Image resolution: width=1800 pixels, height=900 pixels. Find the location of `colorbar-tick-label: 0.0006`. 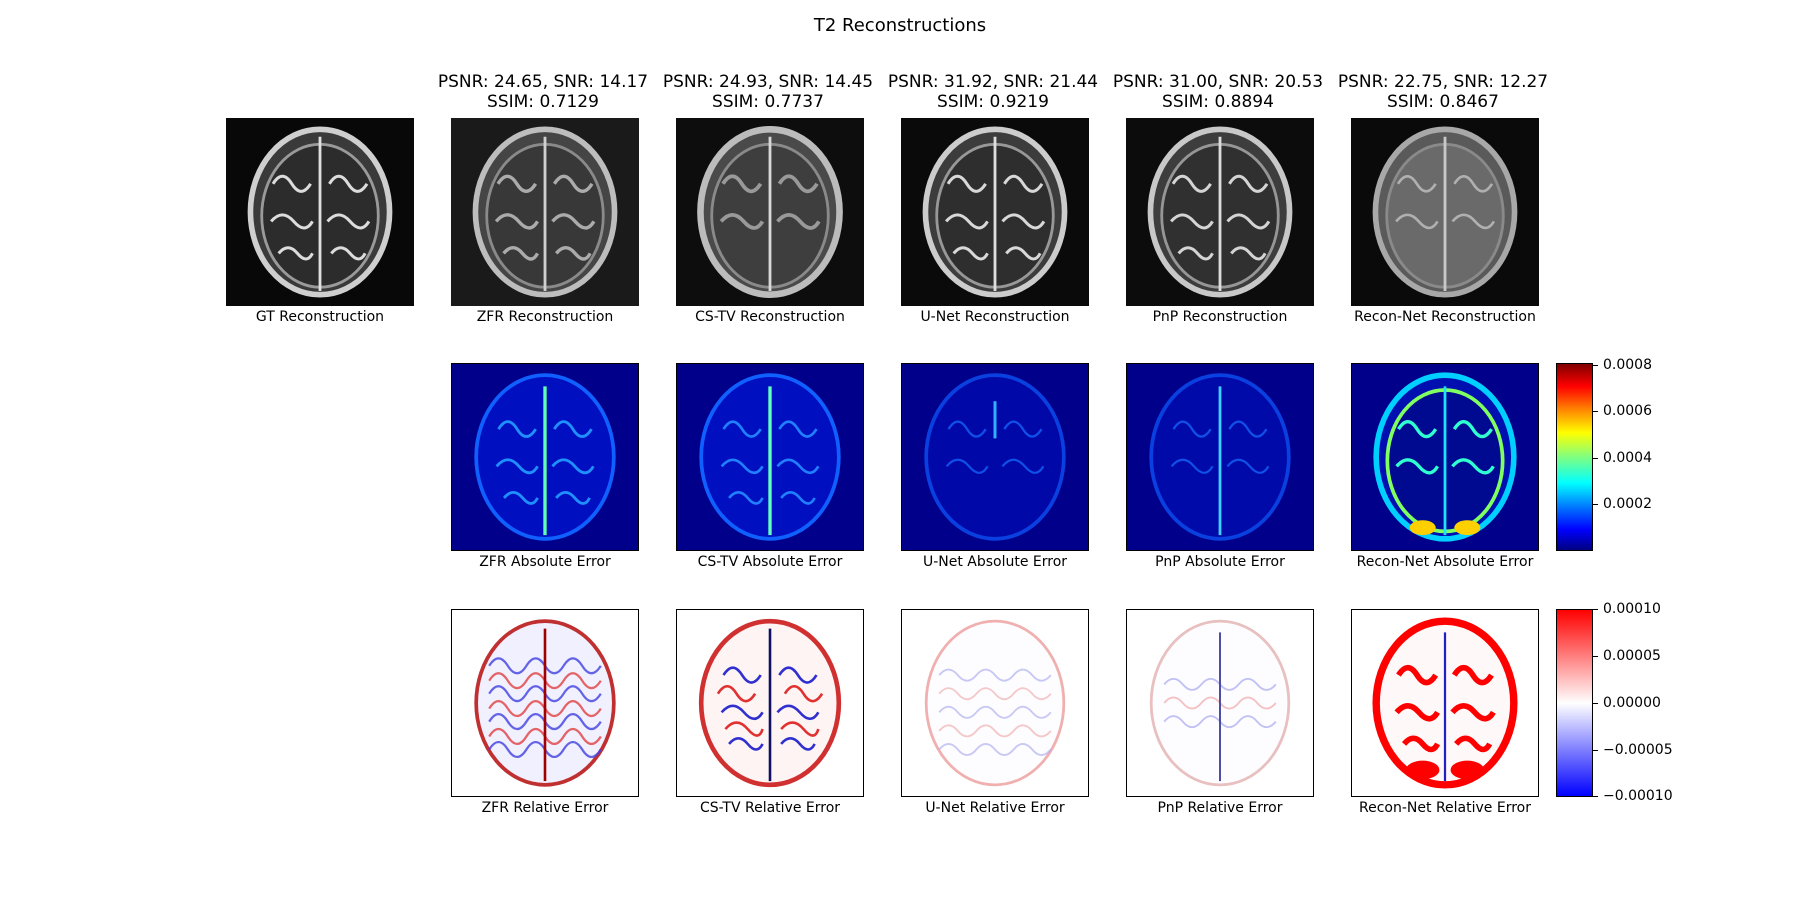

colorbar-tick-label: 0.0006 is located at coordinates (1627, 411).